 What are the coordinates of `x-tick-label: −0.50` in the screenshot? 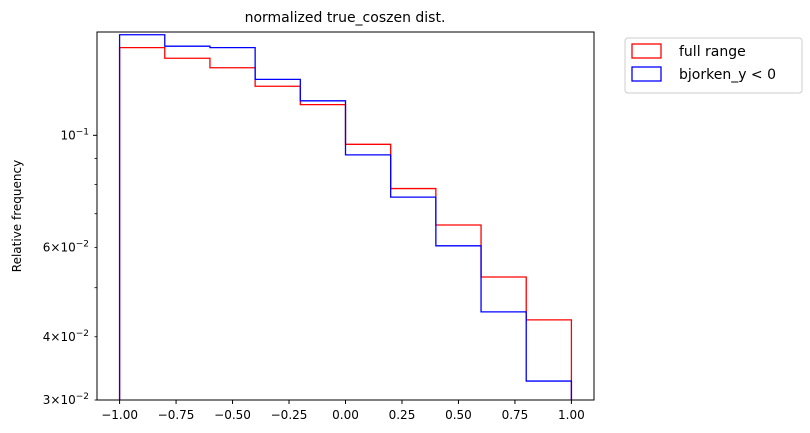 It's located at (232, 415).